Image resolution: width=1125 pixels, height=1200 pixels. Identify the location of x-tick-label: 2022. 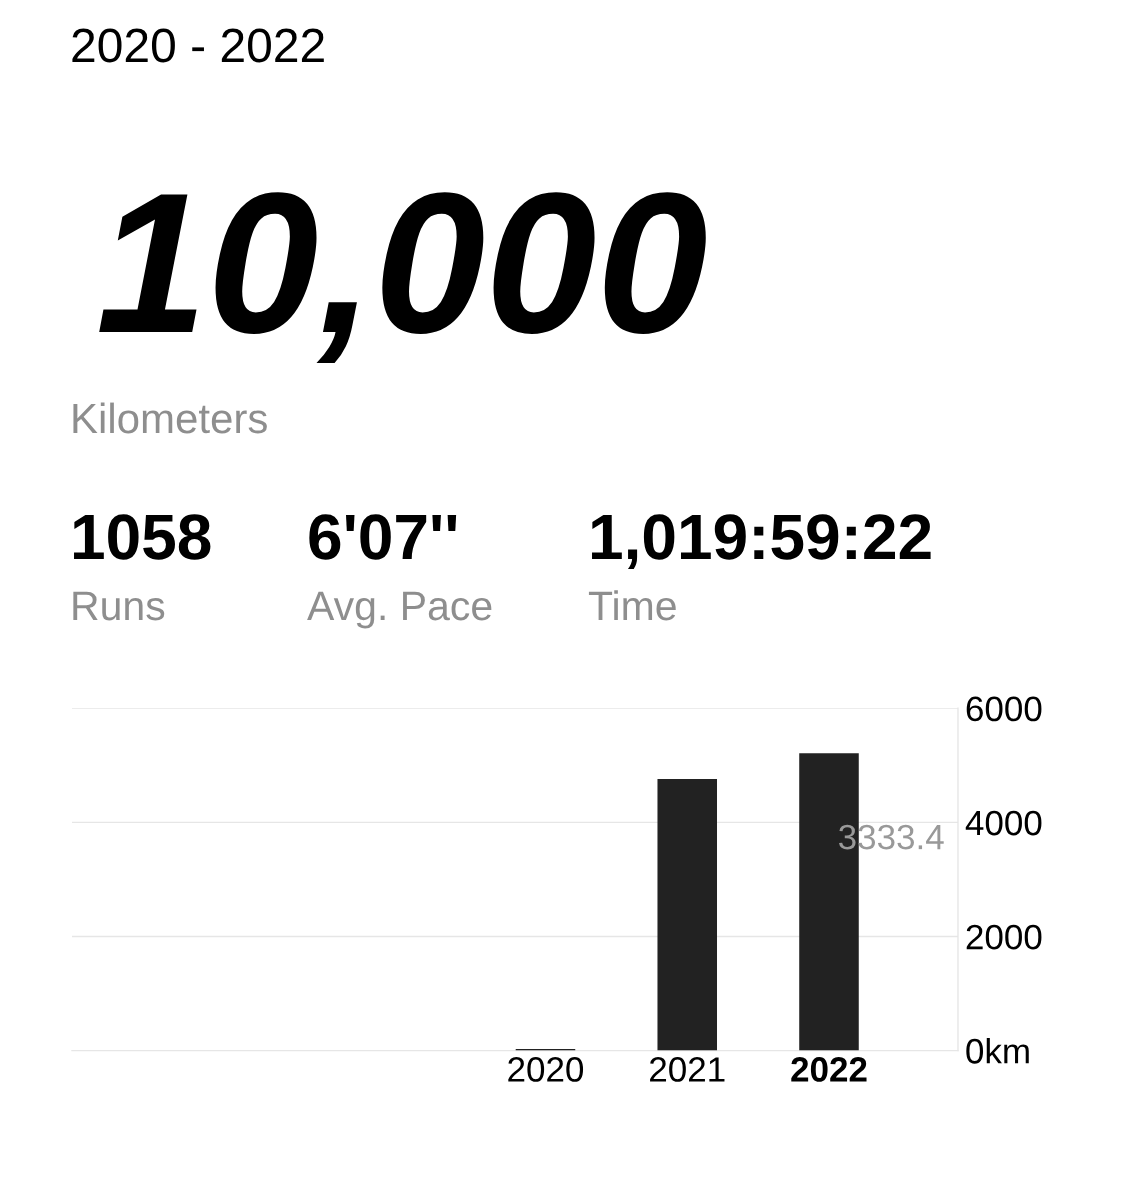
(829, 1069).